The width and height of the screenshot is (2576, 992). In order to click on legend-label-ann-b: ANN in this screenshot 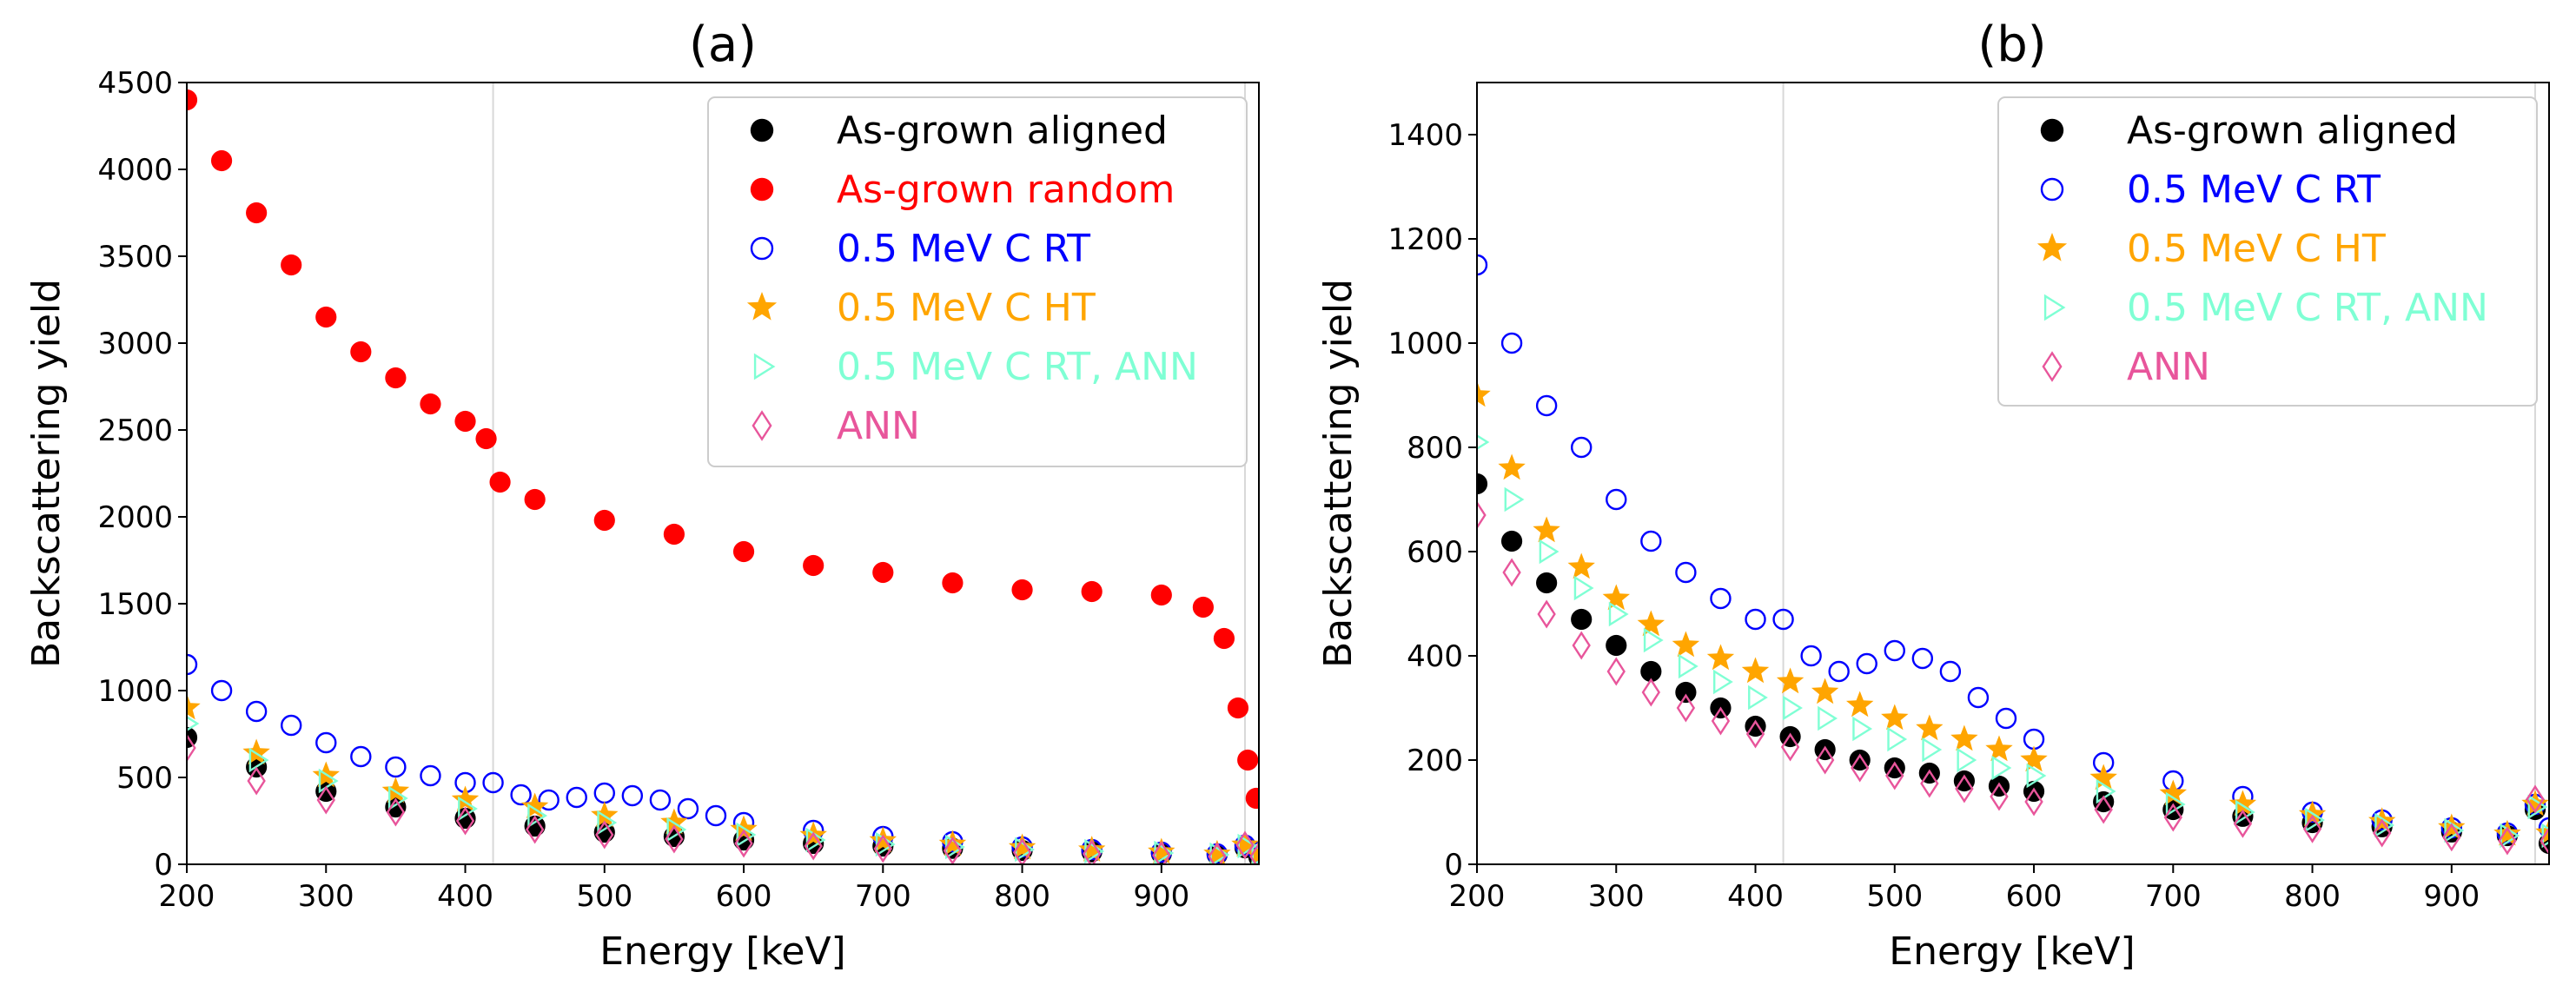, I will do `click(2168, 367)`.